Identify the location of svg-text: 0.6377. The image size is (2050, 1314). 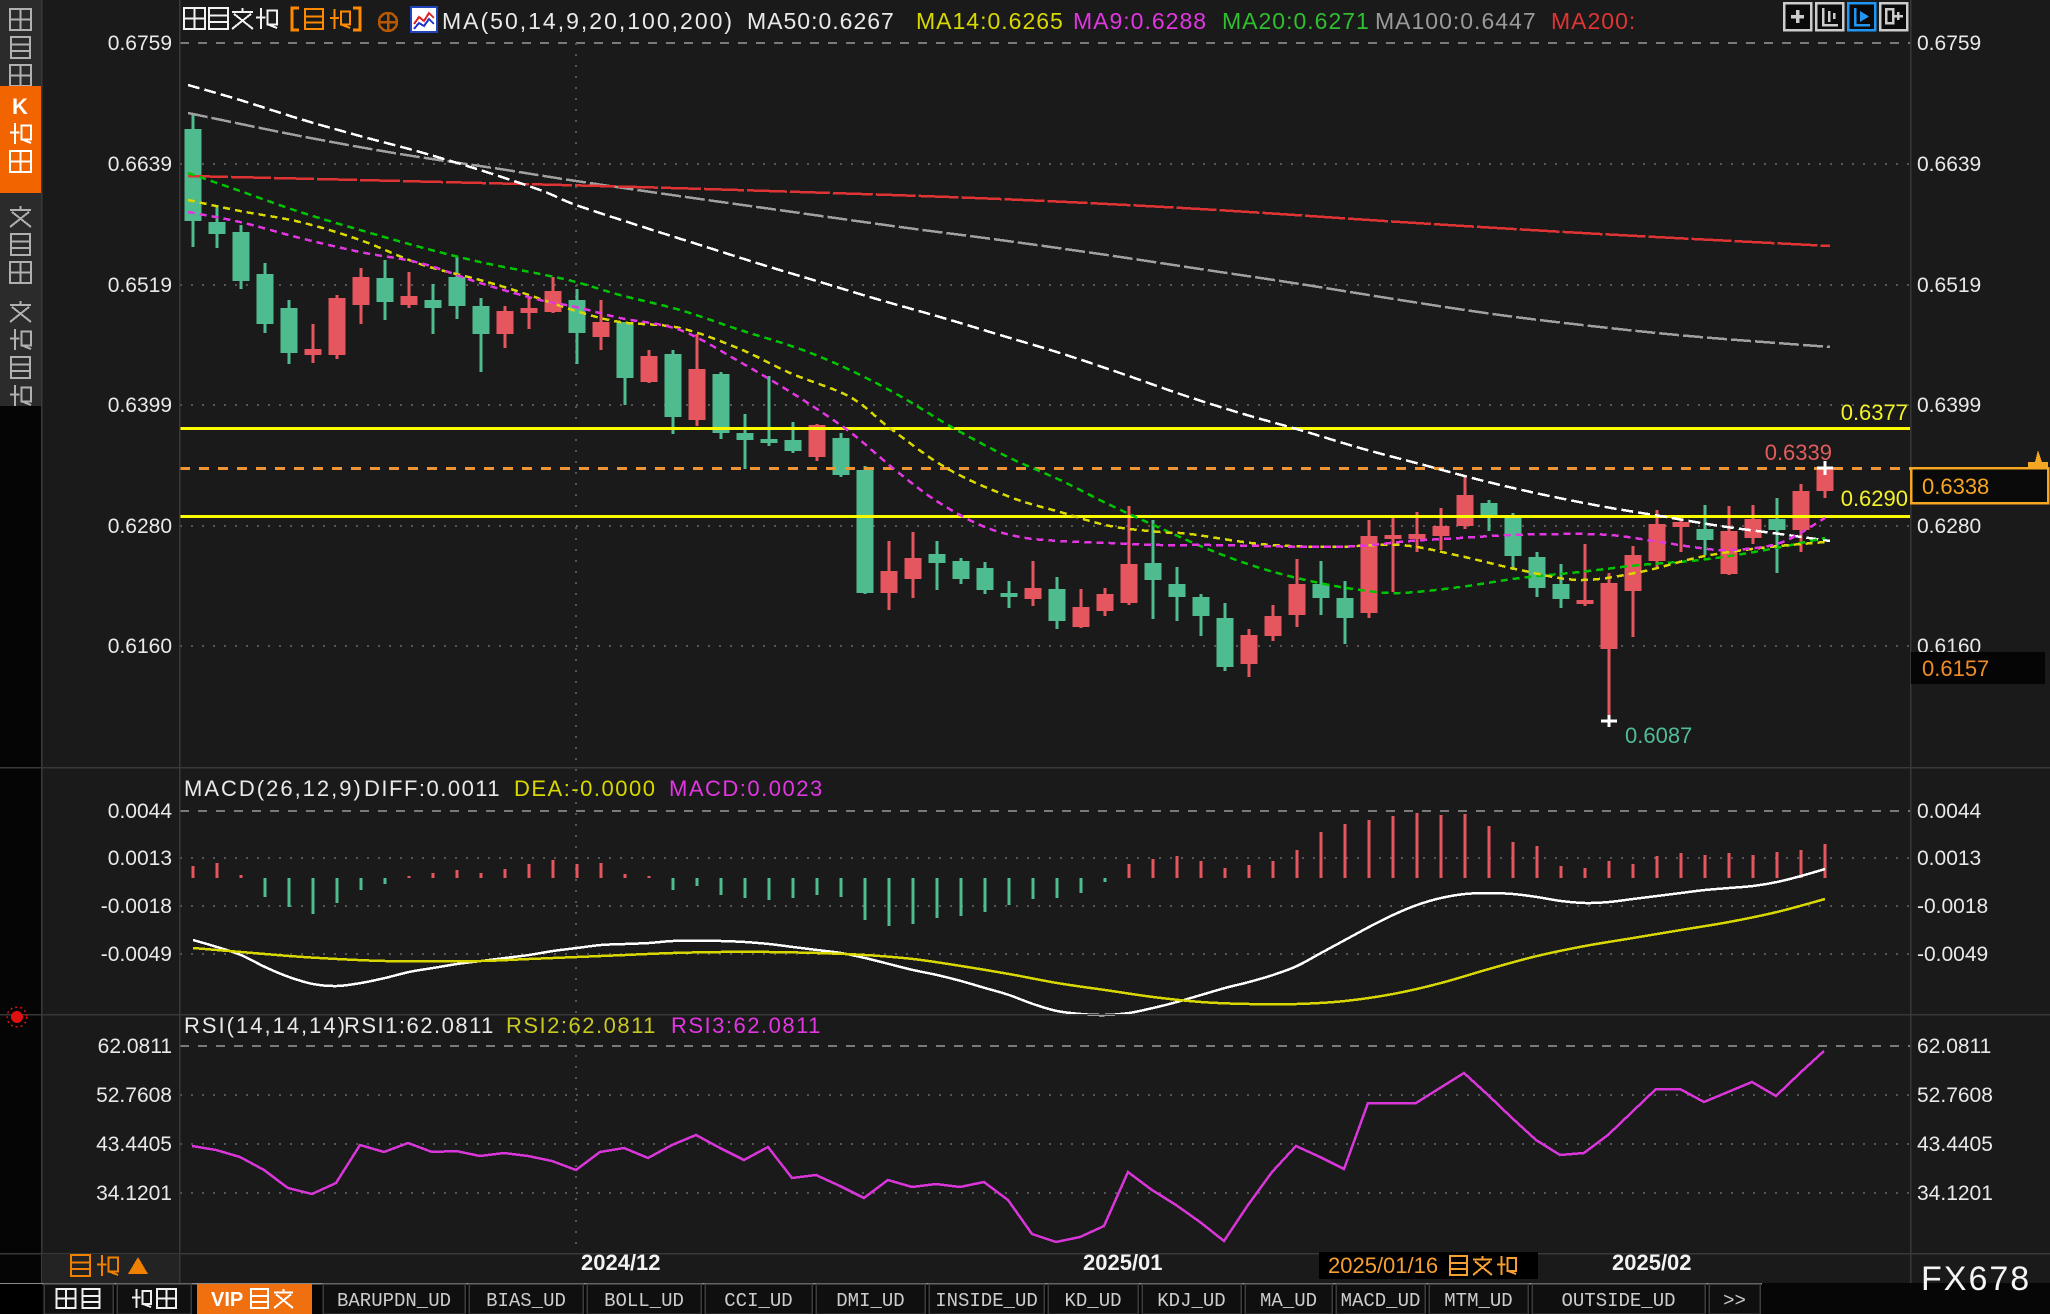
(1874, 412).